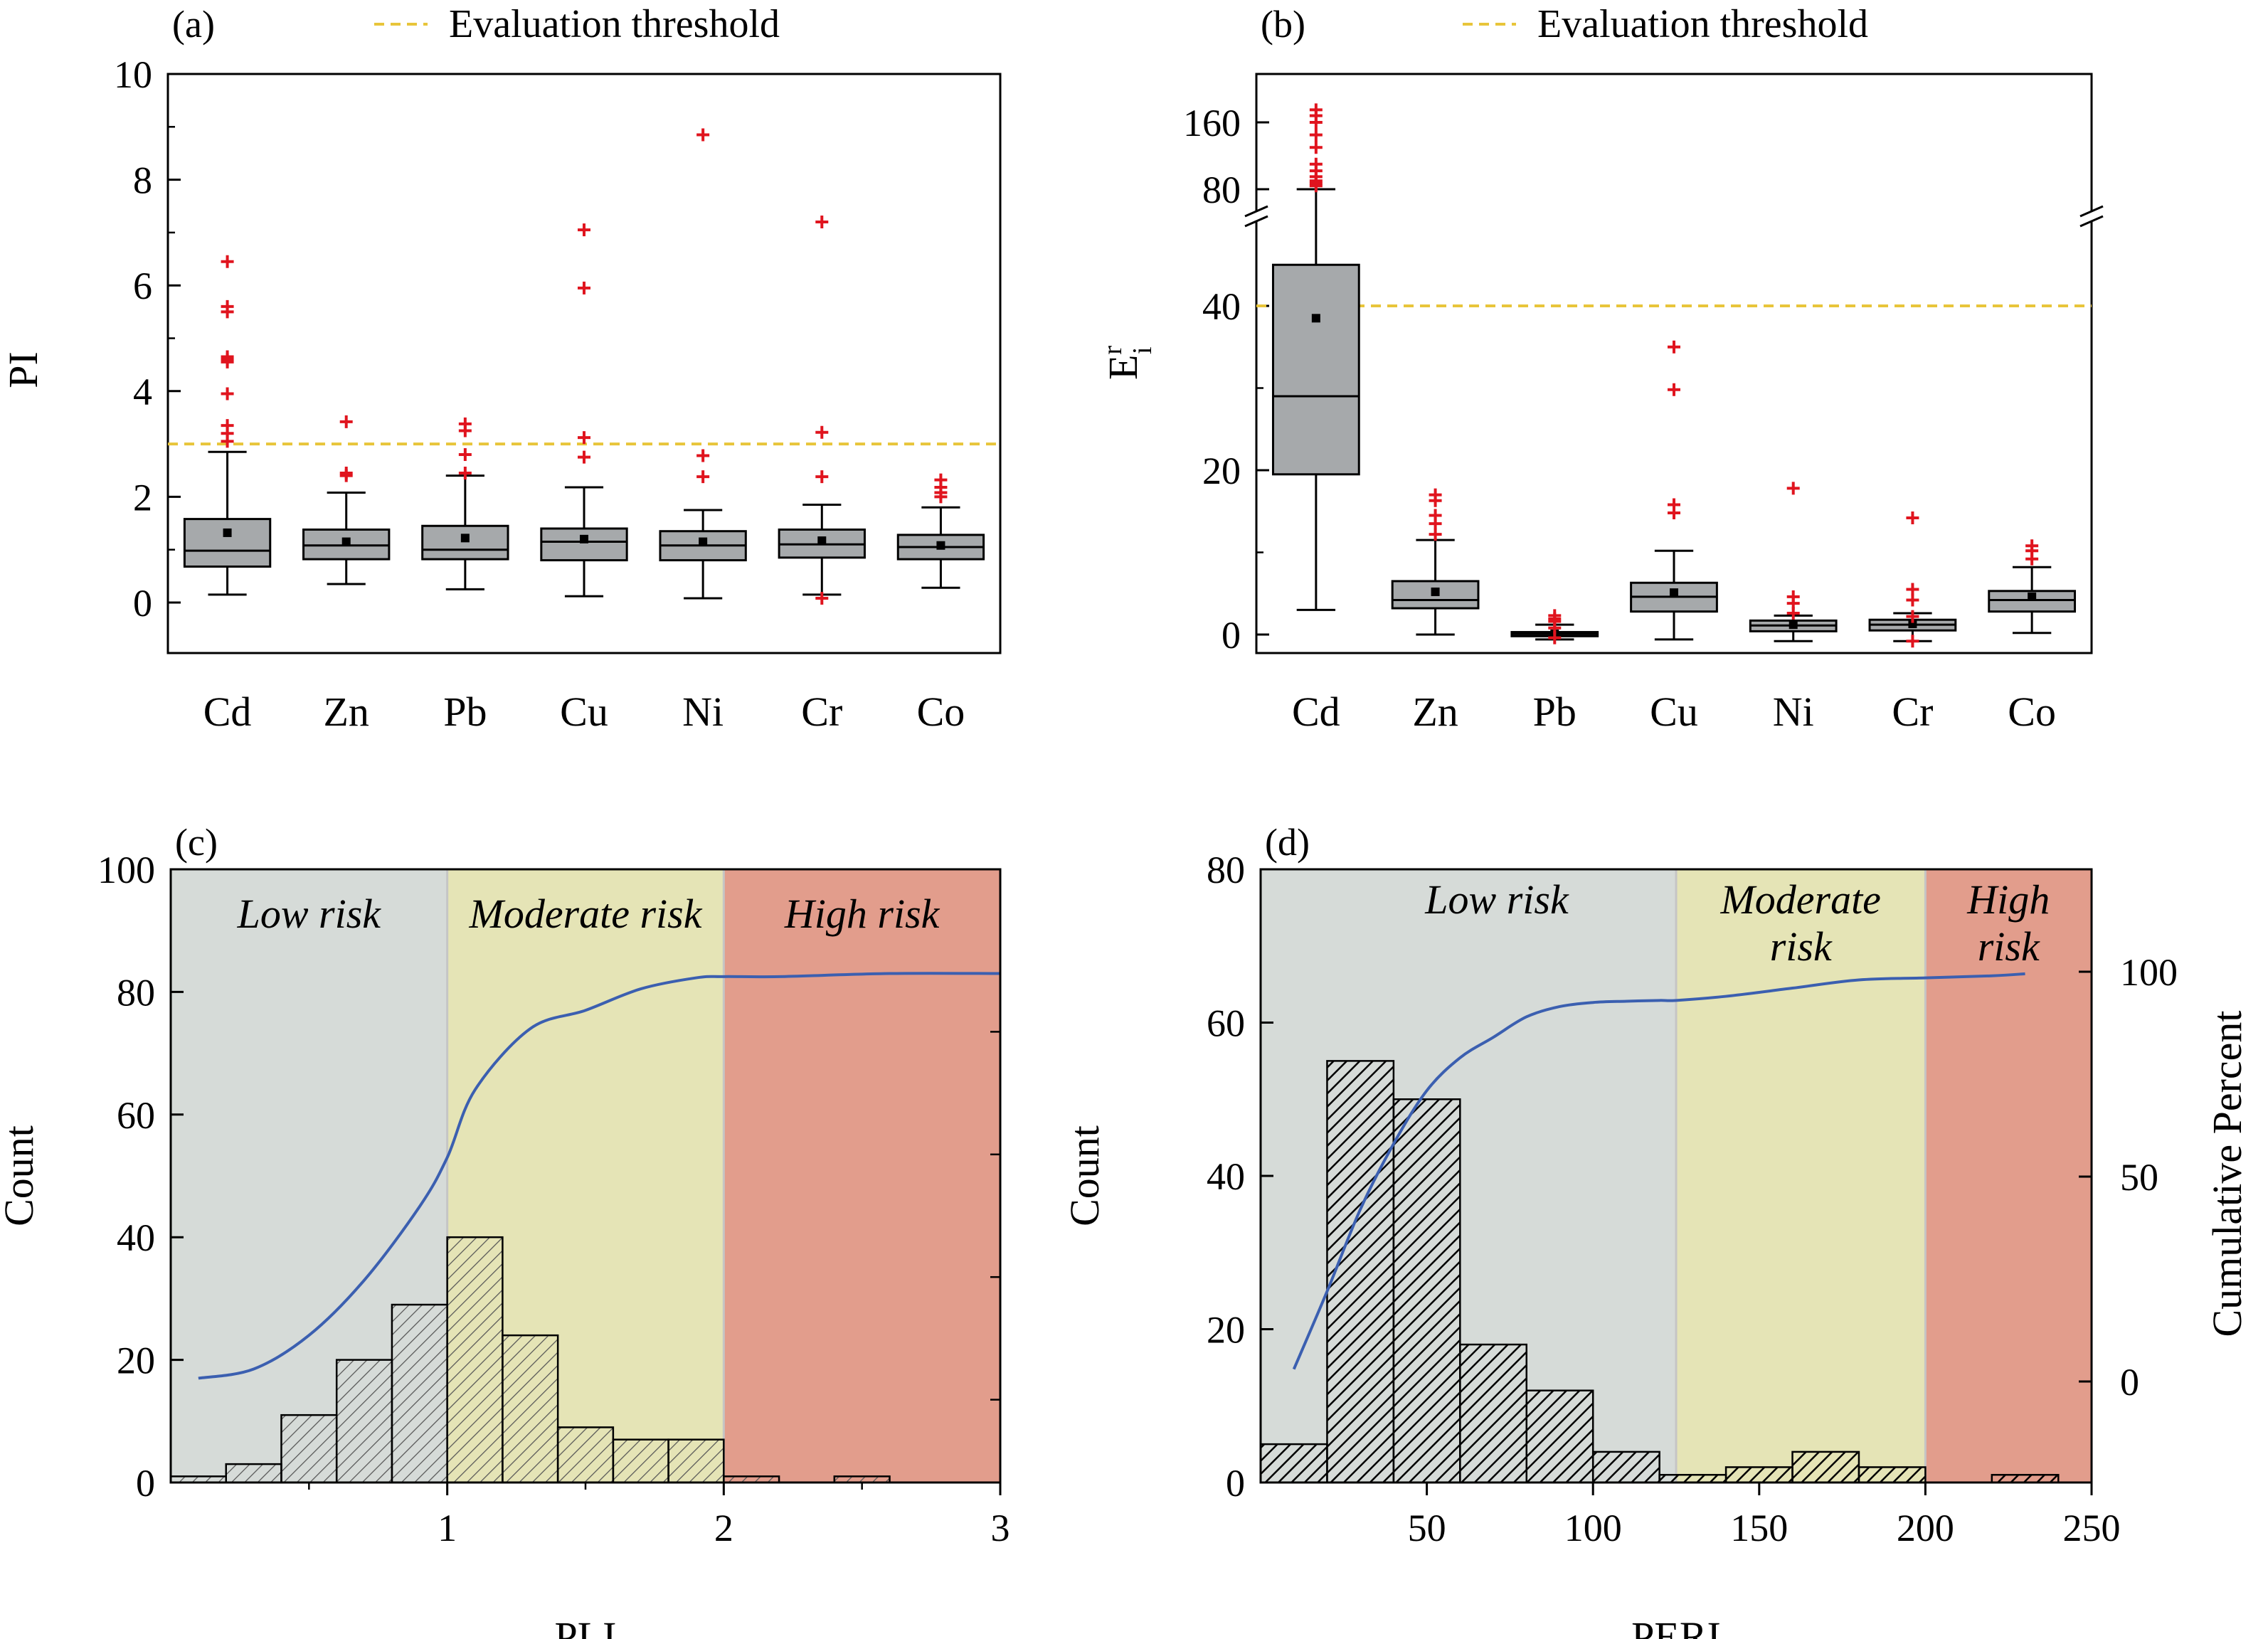  What do you see at coordinates (862, 914) in the screenshot?
I see `panel-c-zone-label: High risk` at bounding box center [862, 914].